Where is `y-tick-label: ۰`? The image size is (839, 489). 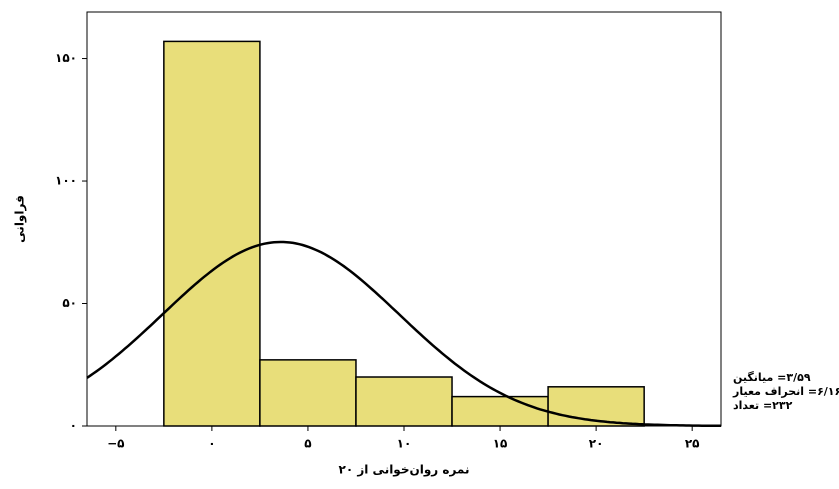 y-tick-label: ۰ is located at coordinates (73, 426).